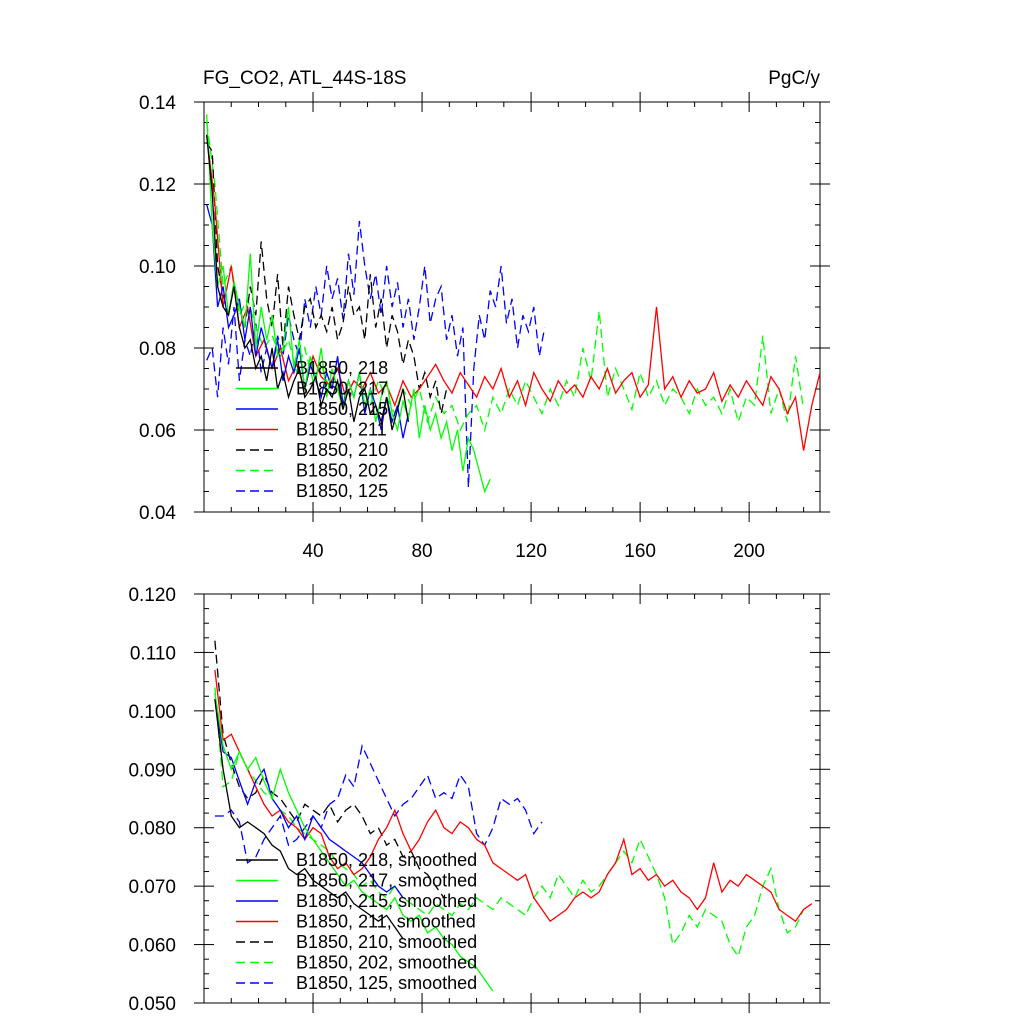 The image size is (1024, 1024). Describe the element at coordinates (152, 712) in the screenshot. I see `y-tick-label: 0.100` at that location.